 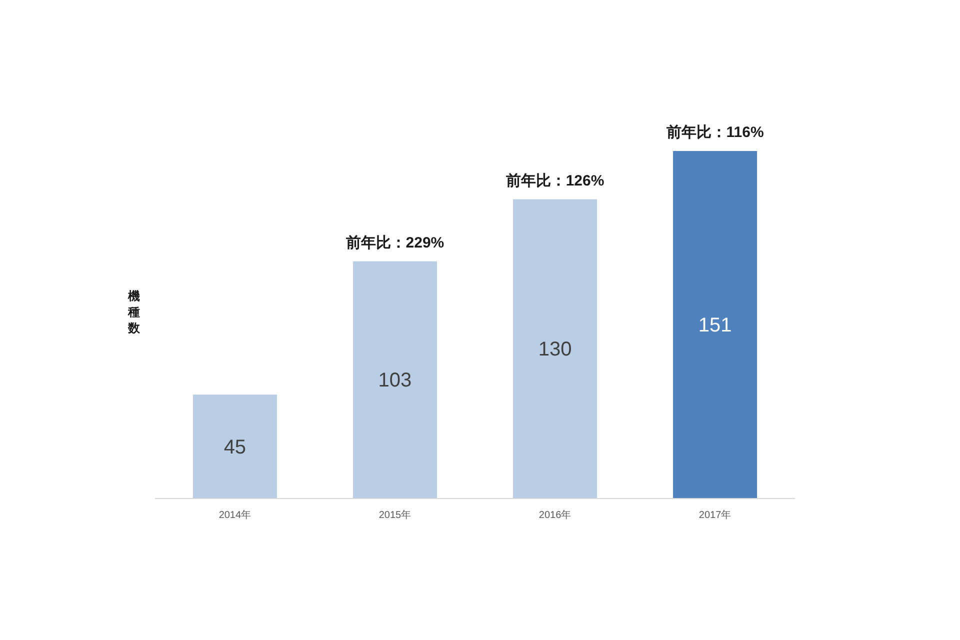 I want to click on data-label: 45, so click(x=235, y=447).